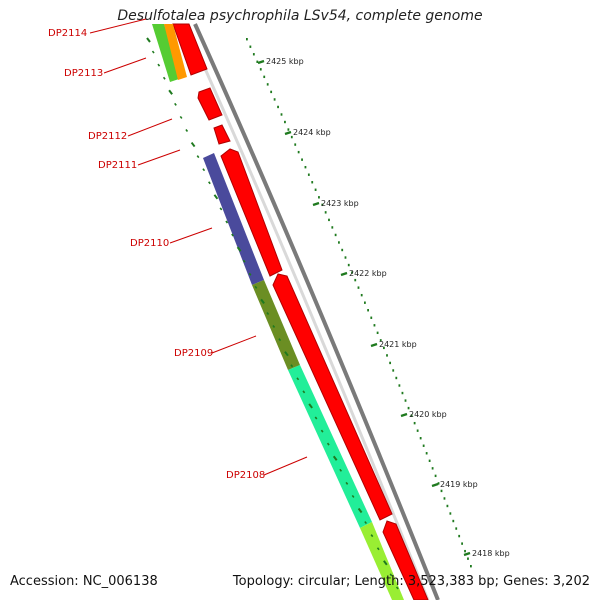 This screenshot has height=600, width=600. What do you see at coordinates (67, 33) in the screenshot?
I see `gene-label: DP2114` at bounding box center [67, 33].